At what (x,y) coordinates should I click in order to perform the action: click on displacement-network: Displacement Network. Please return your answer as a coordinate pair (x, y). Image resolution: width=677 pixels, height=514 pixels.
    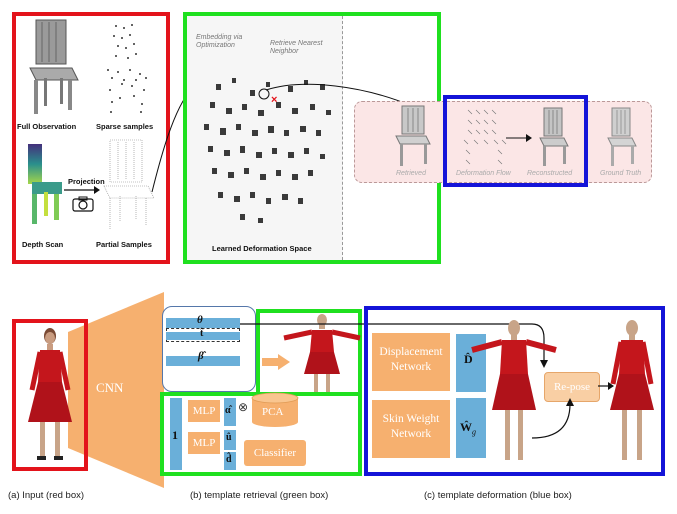
    Looking at the image, I should click on (411, 362).